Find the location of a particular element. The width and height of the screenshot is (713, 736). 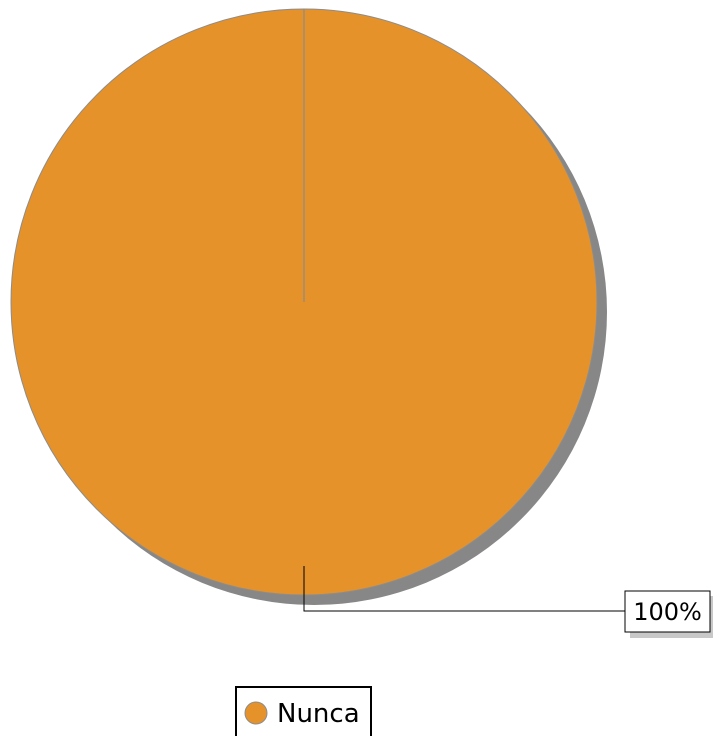

data-label: 100% is located at coordinates (667, 612).